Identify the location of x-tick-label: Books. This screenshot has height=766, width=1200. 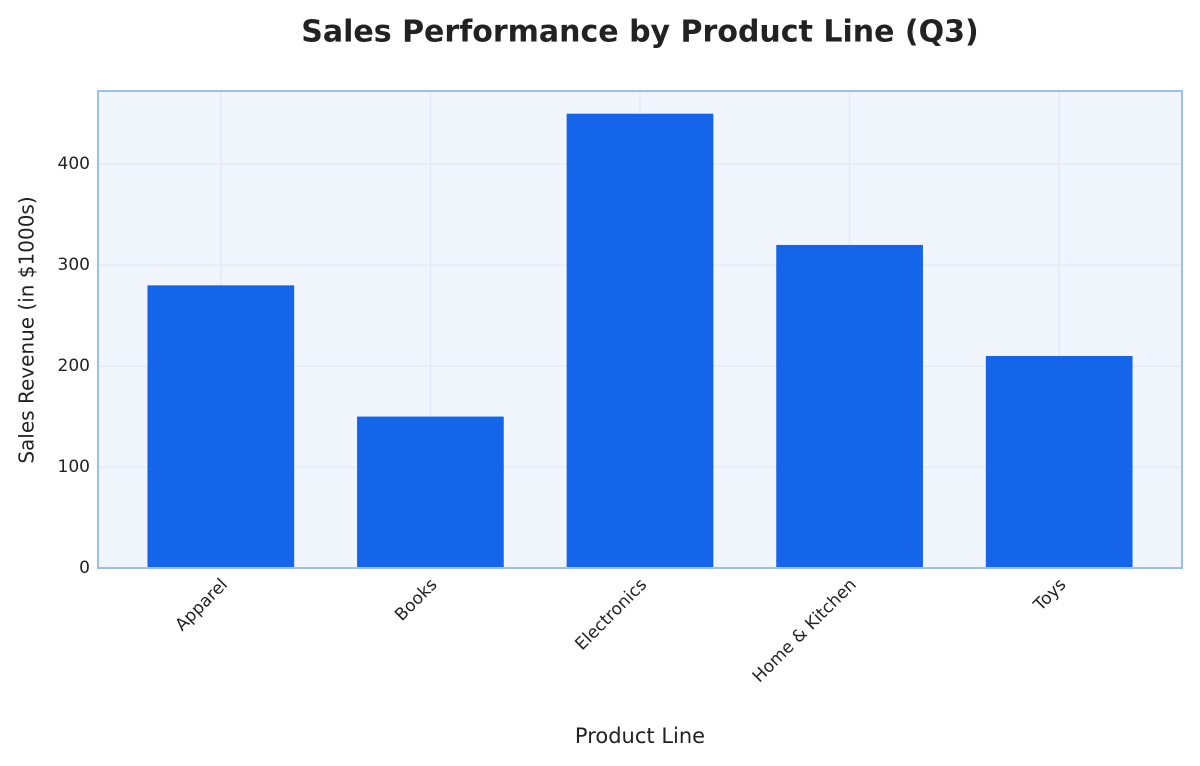
(416, 600).